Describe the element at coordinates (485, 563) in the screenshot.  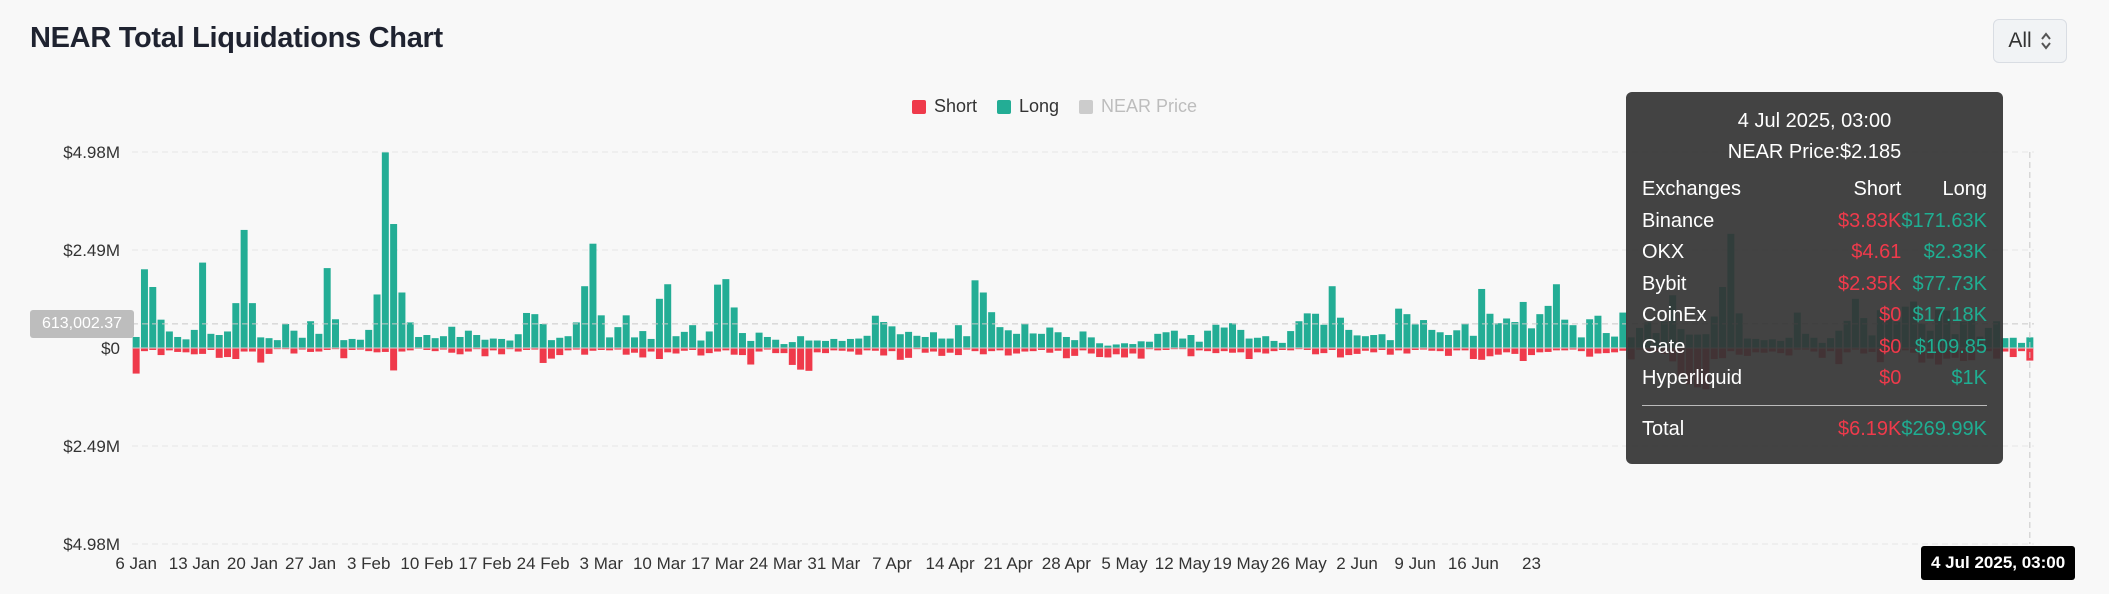
I see `x-tick-label: 17 Feb` at that location.